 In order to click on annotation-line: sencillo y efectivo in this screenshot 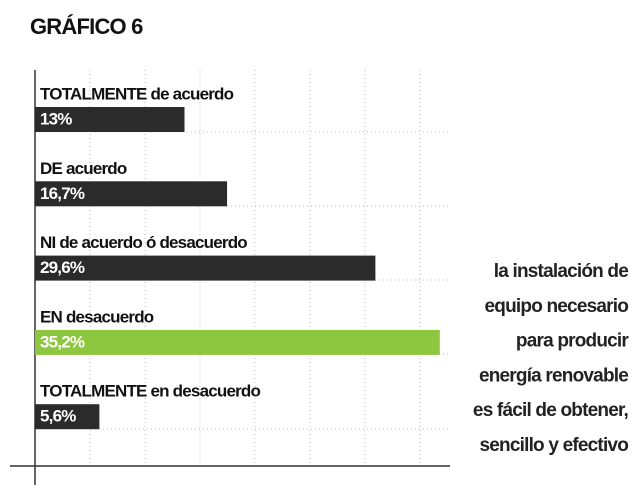, I will do `click(554, 445)`.